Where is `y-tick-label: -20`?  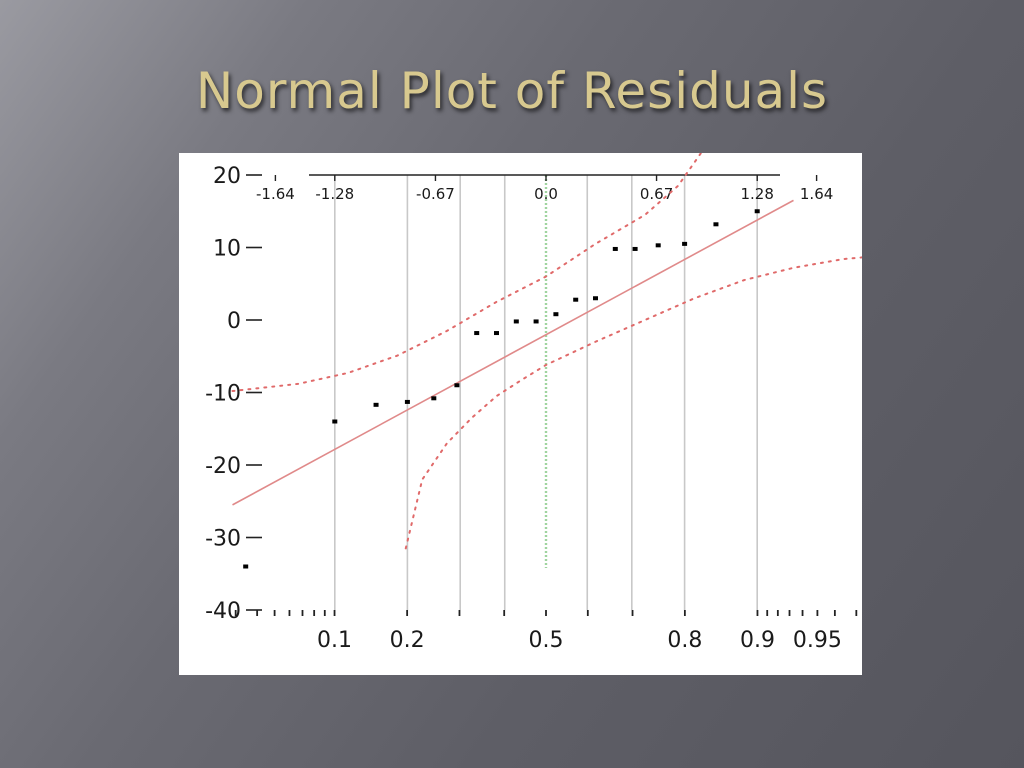
y-tick-label: -20 is located at coordinates (223, 466).